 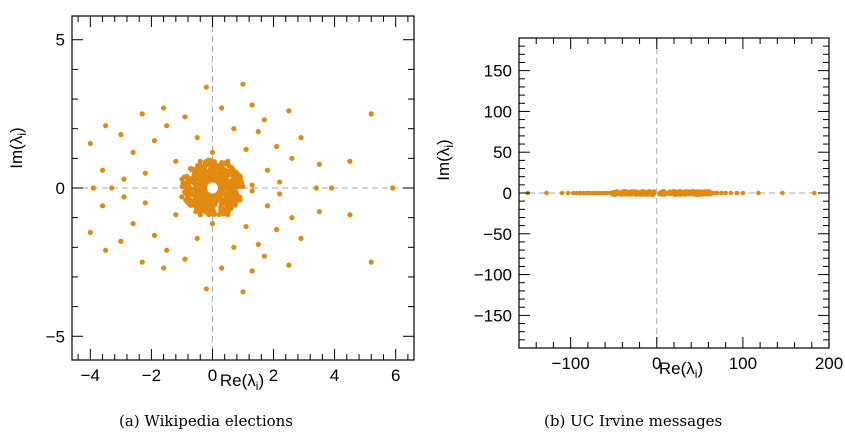 What do you see at coordinates (497, 234) in the screenshot?
I see `y-tick-label: −50` at bounding box center [497, 234].